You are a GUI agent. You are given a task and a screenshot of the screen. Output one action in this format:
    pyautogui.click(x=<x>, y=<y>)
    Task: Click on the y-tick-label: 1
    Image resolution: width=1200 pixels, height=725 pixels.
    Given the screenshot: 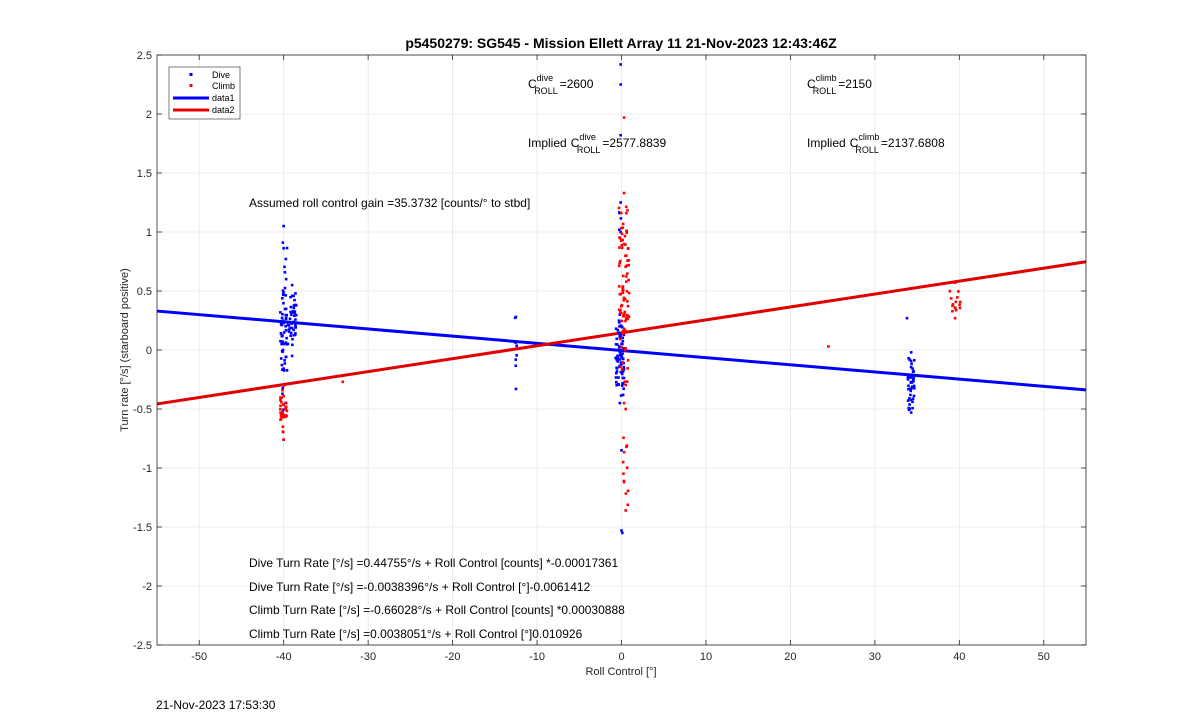 What is the action you would take?
    pyautogui.click(x=149, y=233)
    